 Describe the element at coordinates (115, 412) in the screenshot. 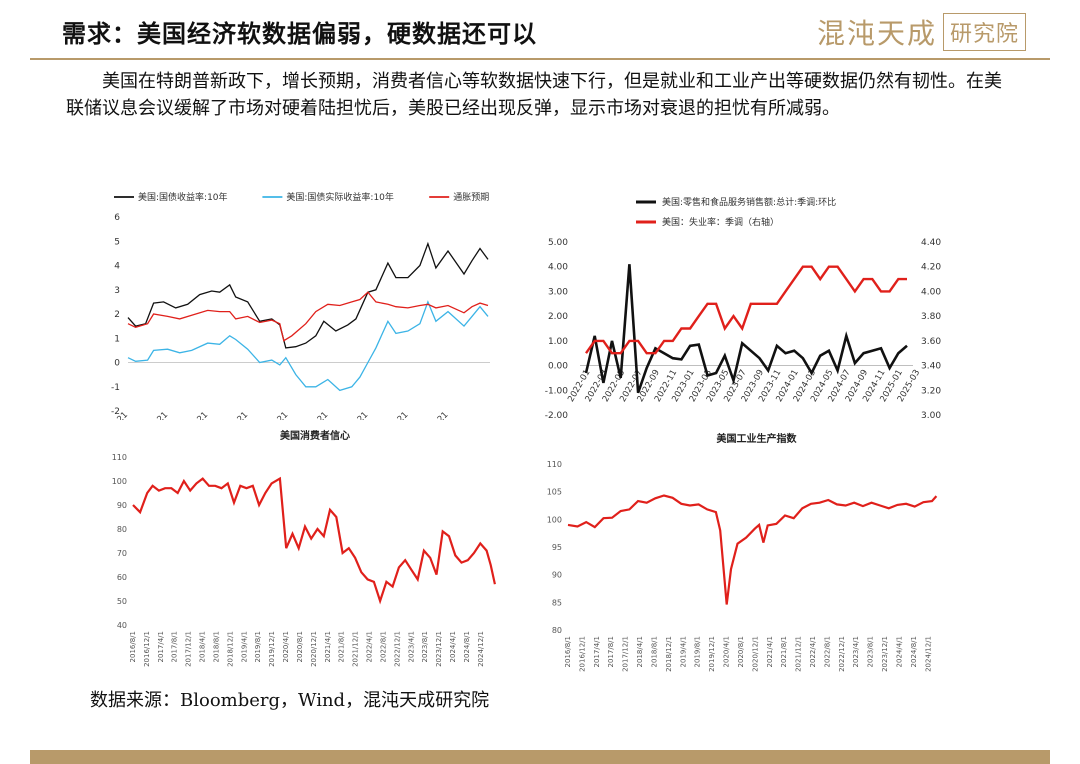

I see `y-tick-label: -2` at that location.